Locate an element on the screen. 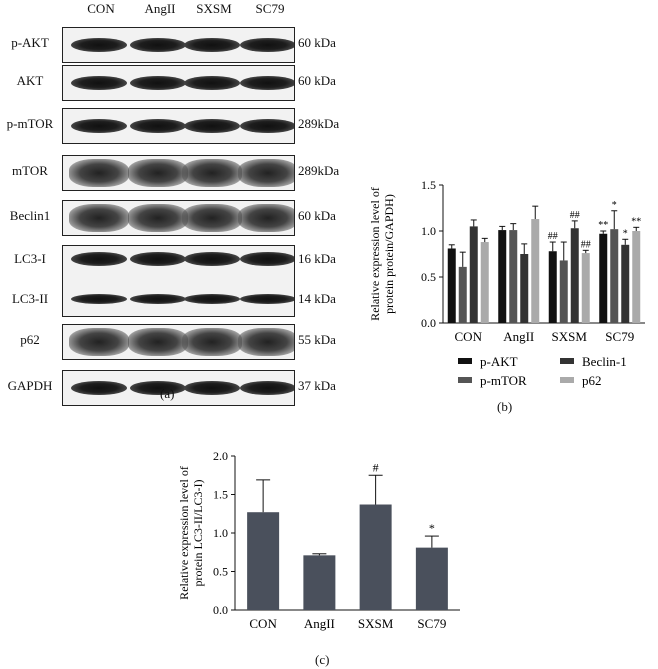  blot-row-label: AKT is located at coordinates (30, 80).